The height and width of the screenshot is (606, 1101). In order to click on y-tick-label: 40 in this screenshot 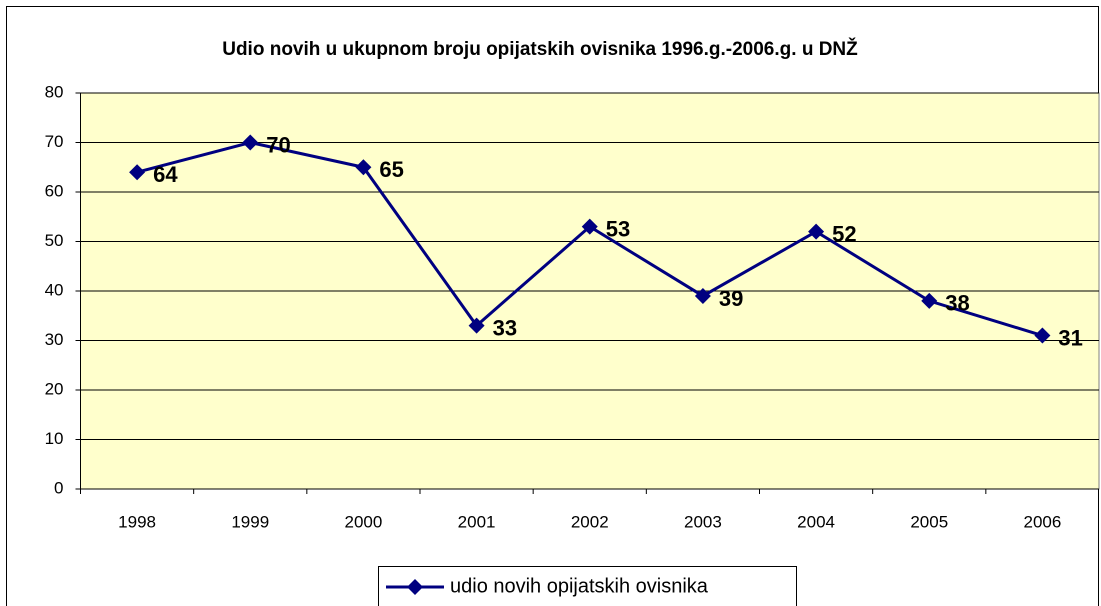, I will do `click(54, 289)`.